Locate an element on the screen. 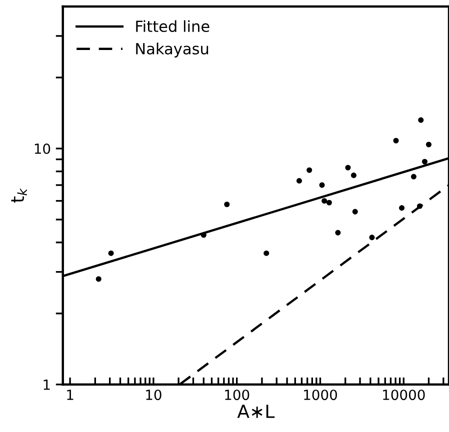 This screenshot has height=432, width=449. y-axis-title: t$_{k}$ is located at coordinates (19, 195).